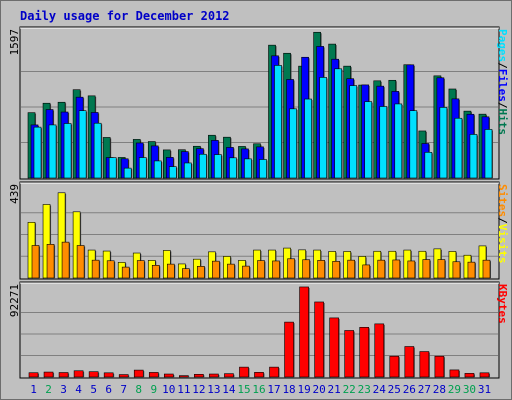 The width and height of the screenshot is (512, 400). I want to click on x-tick-label: 22, so click(349, 389).